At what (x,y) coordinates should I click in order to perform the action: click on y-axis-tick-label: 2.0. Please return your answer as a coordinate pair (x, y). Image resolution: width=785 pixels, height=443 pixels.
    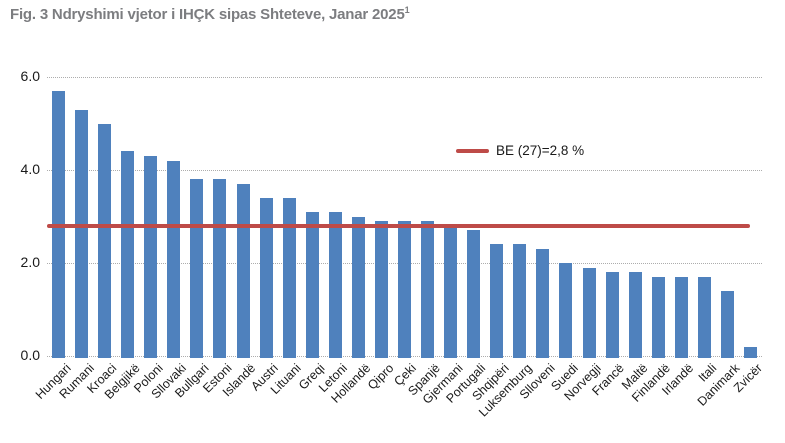
    Looking at the image, I should click on (30, 262).